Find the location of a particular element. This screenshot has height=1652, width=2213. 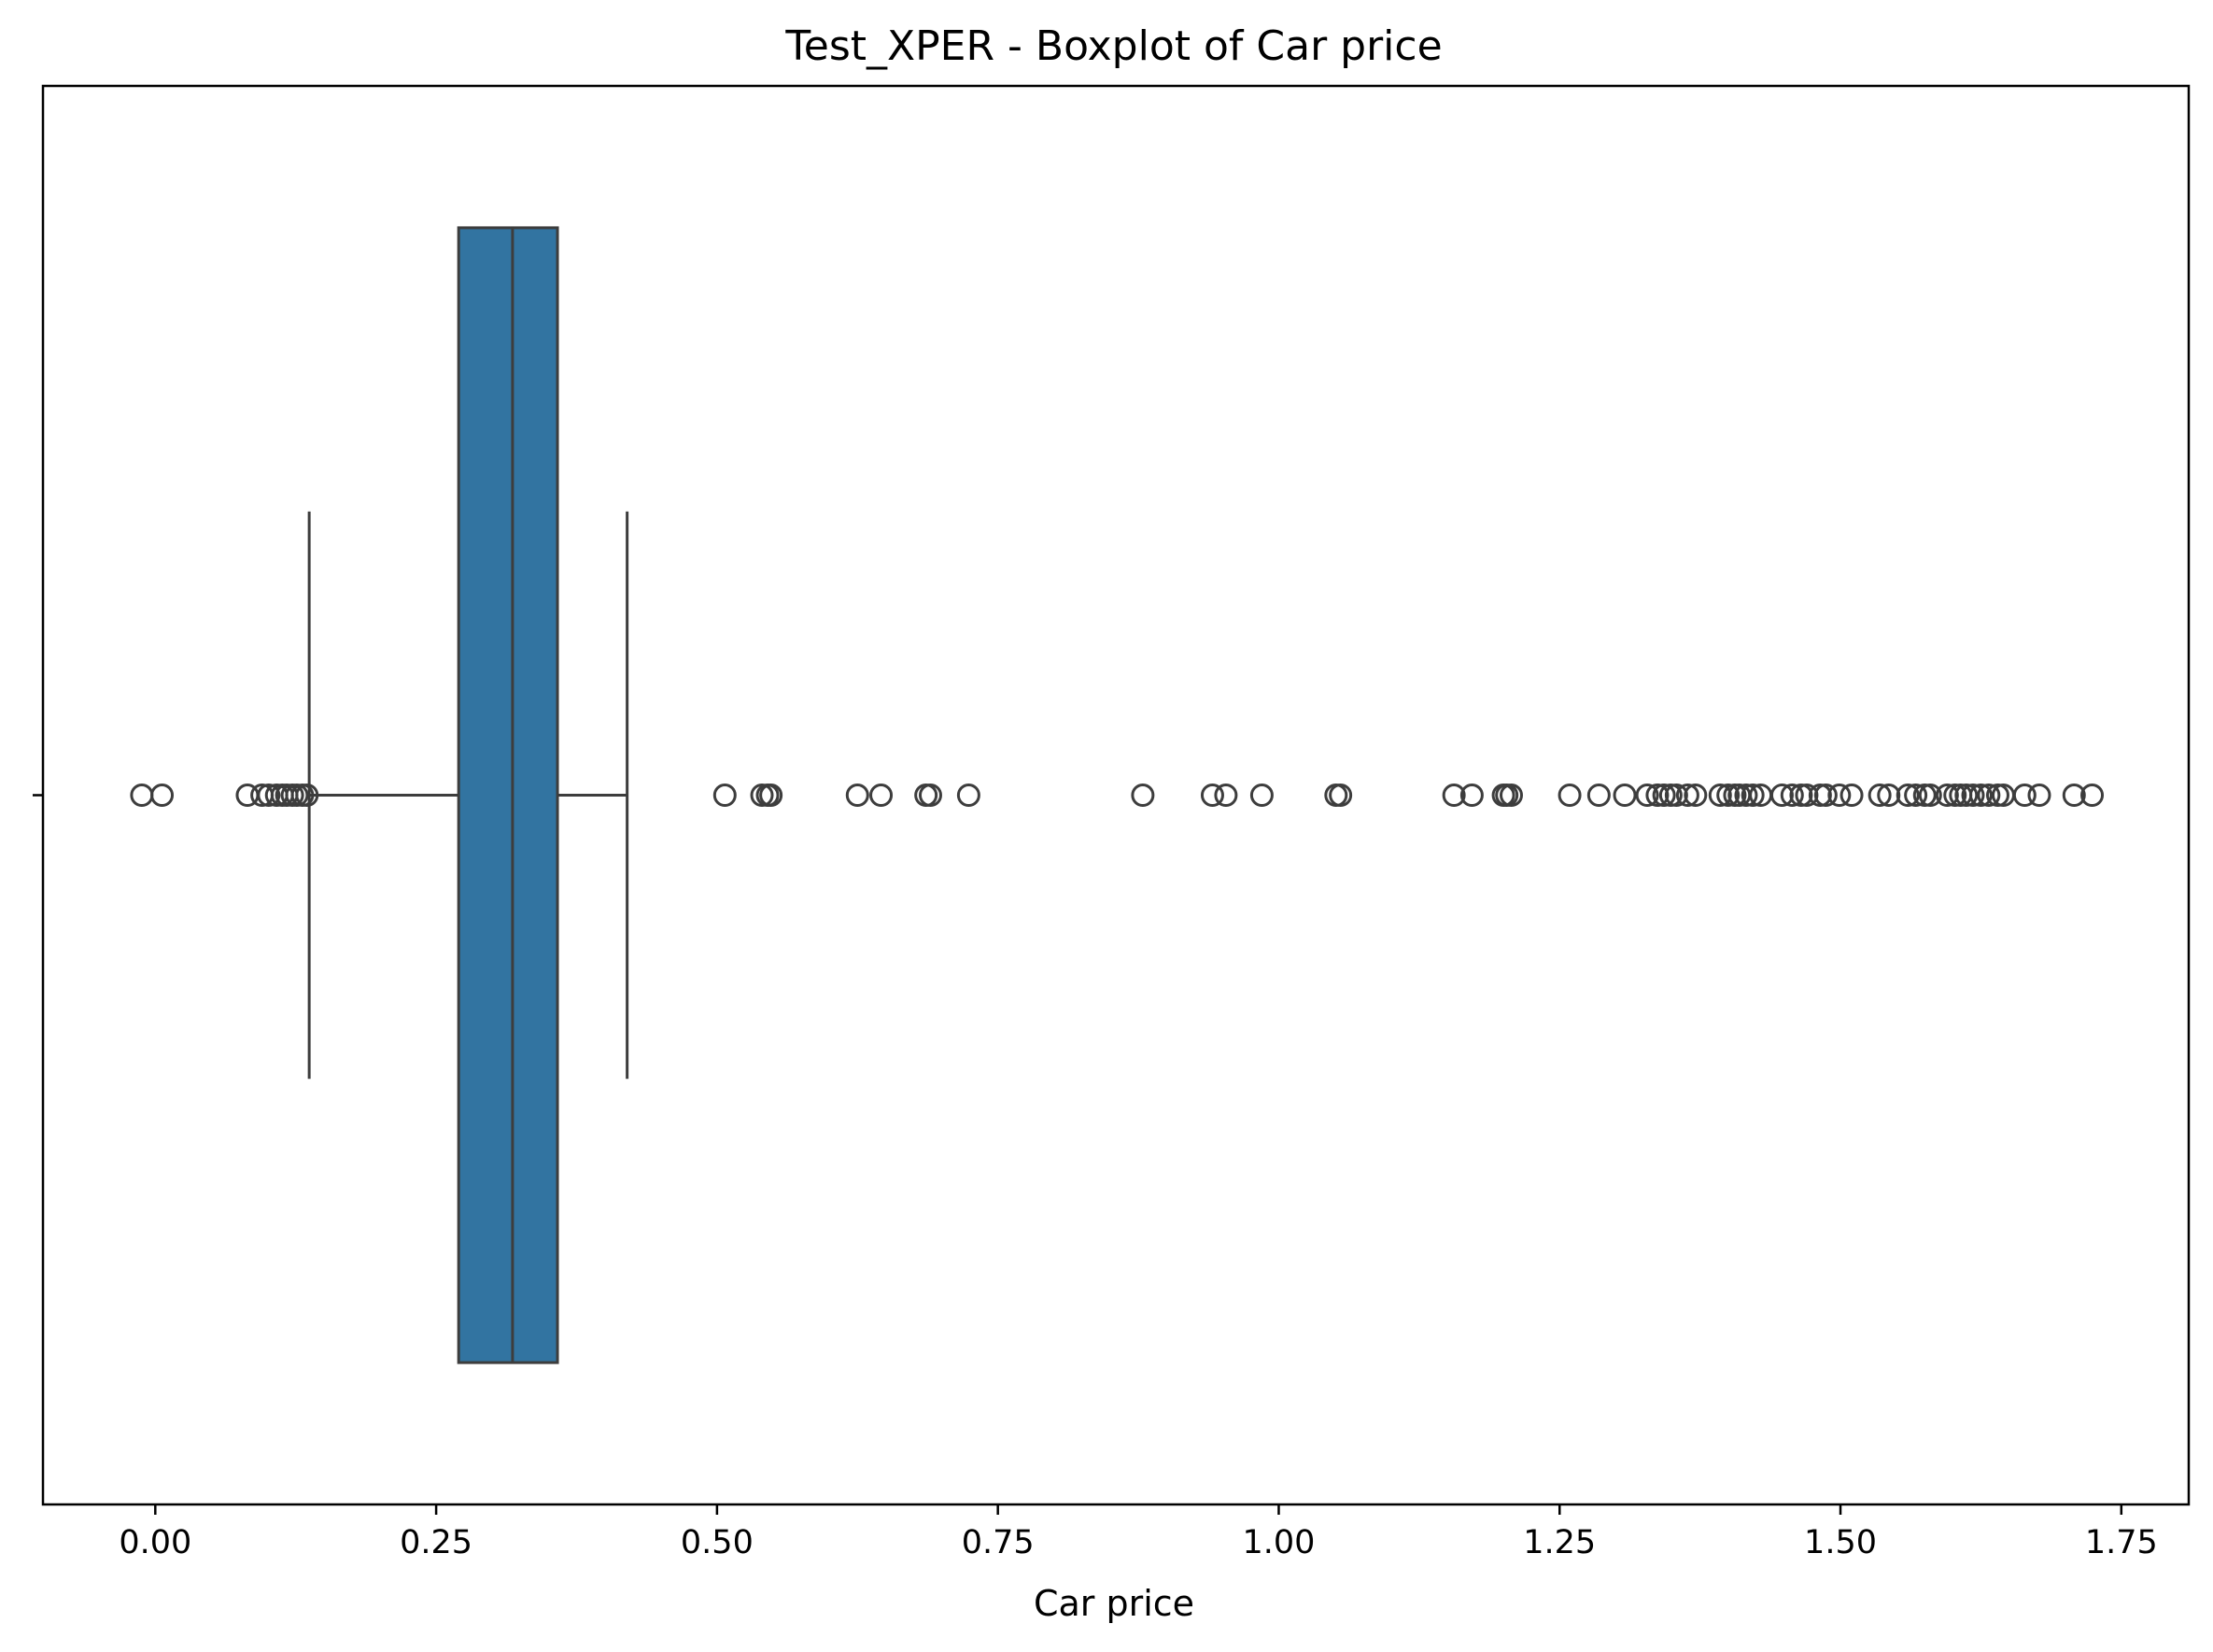

x-tick-label: 1.25 is located at coordinates (1560, 1542).